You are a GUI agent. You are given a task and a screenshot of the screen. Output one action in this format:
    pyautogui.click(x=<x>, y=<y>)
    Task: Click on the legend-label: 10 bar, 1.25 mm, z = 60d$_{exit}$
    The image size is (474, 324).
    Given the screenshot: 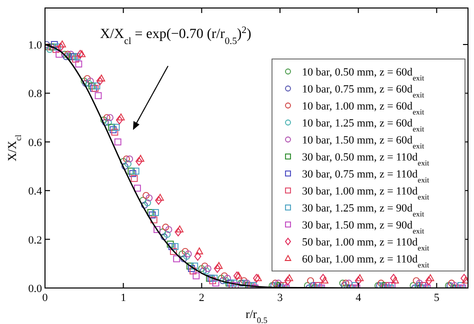 What is the action you would take?
    pyautogui.click(x=363, y=125)
    